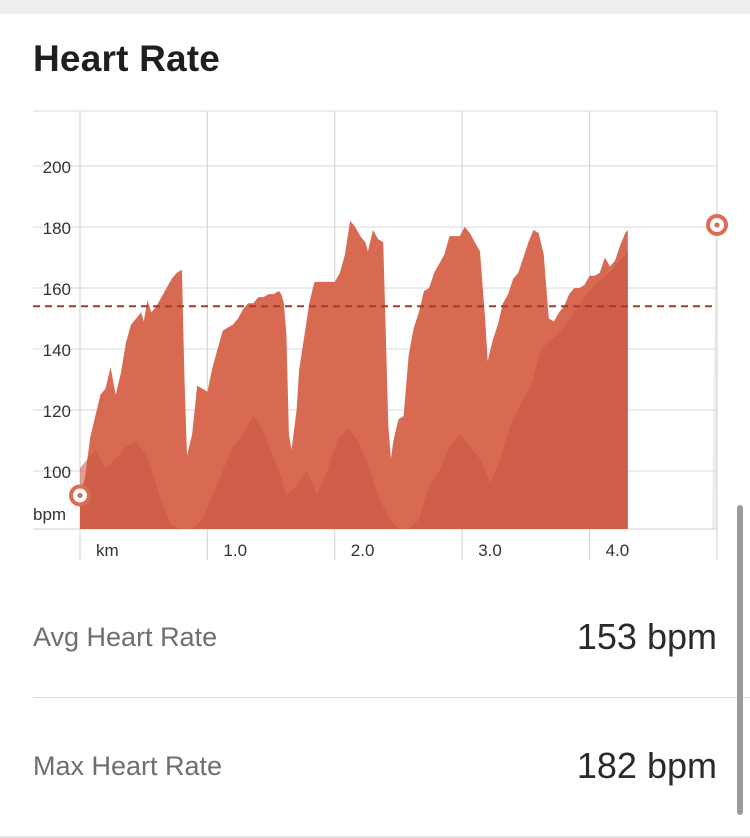  What do you see at coordinates (717, 225) in the screenshot?
I see `end-point-dot` at bounding box center [717, 225].